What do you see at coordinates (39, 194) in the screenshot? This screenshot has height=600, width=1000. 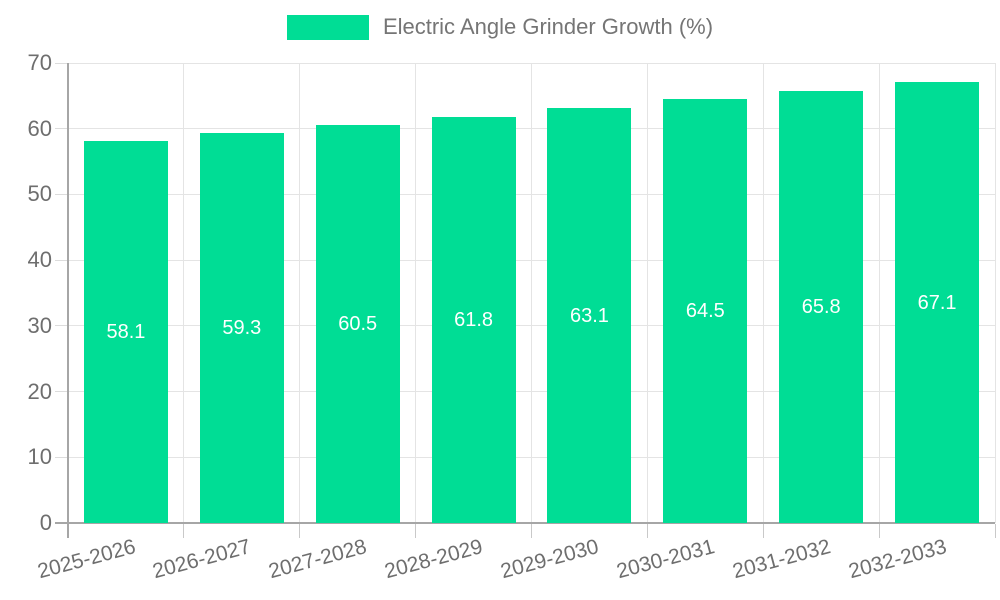 I see `y-axis-tick-label: 50` at bounding box center [39, 194].